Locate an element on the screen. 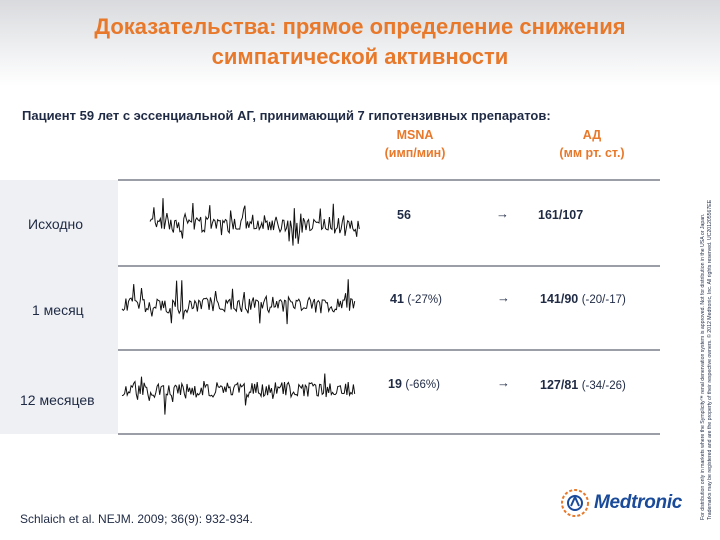 The width and height of the screenshot is (720, 540). msna-number: 56 is located at coordinates (404, 215).